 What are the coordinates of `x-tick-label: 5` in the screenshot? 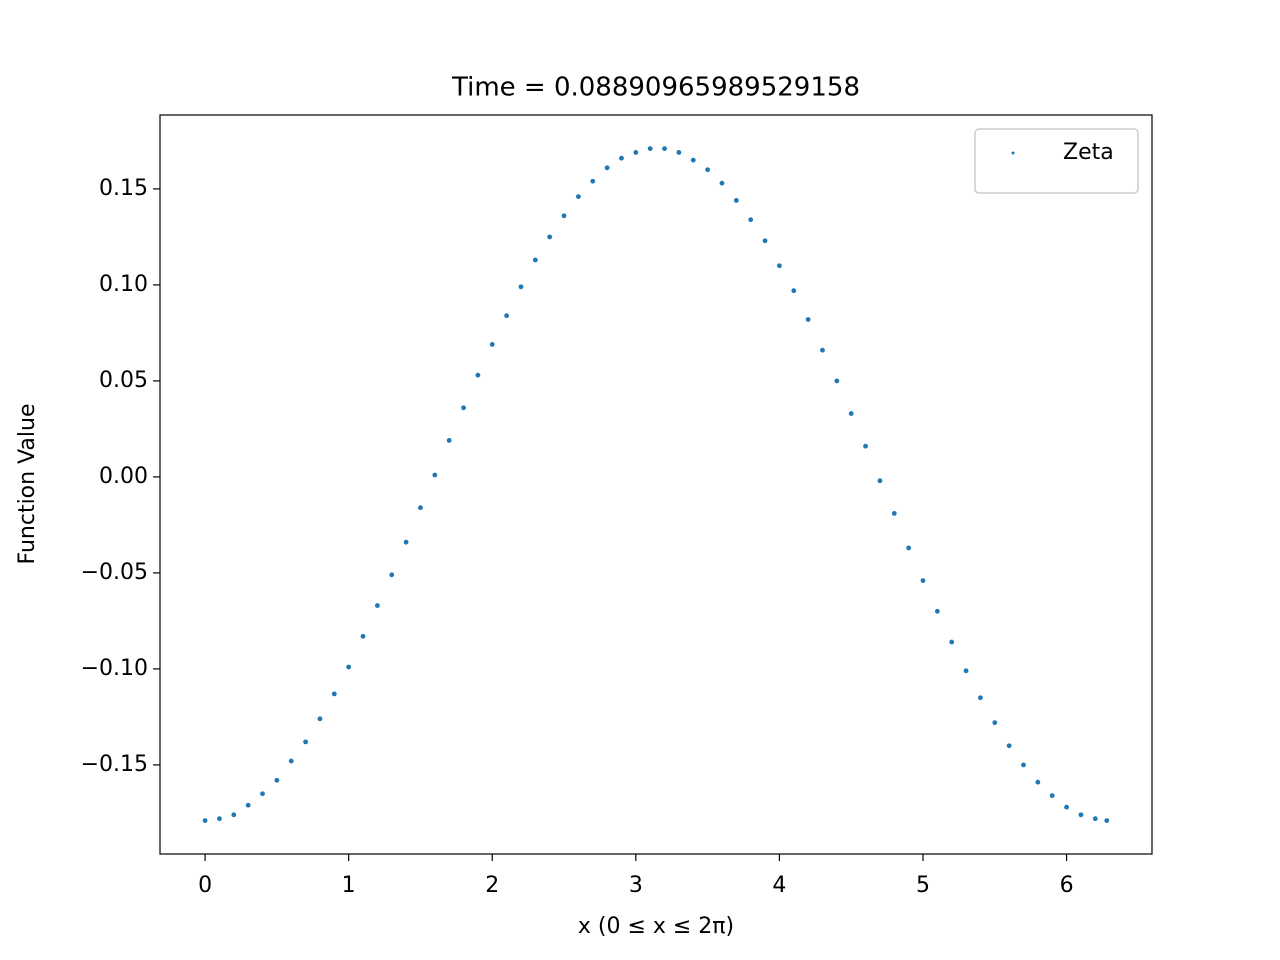 It's located at (923, 885).